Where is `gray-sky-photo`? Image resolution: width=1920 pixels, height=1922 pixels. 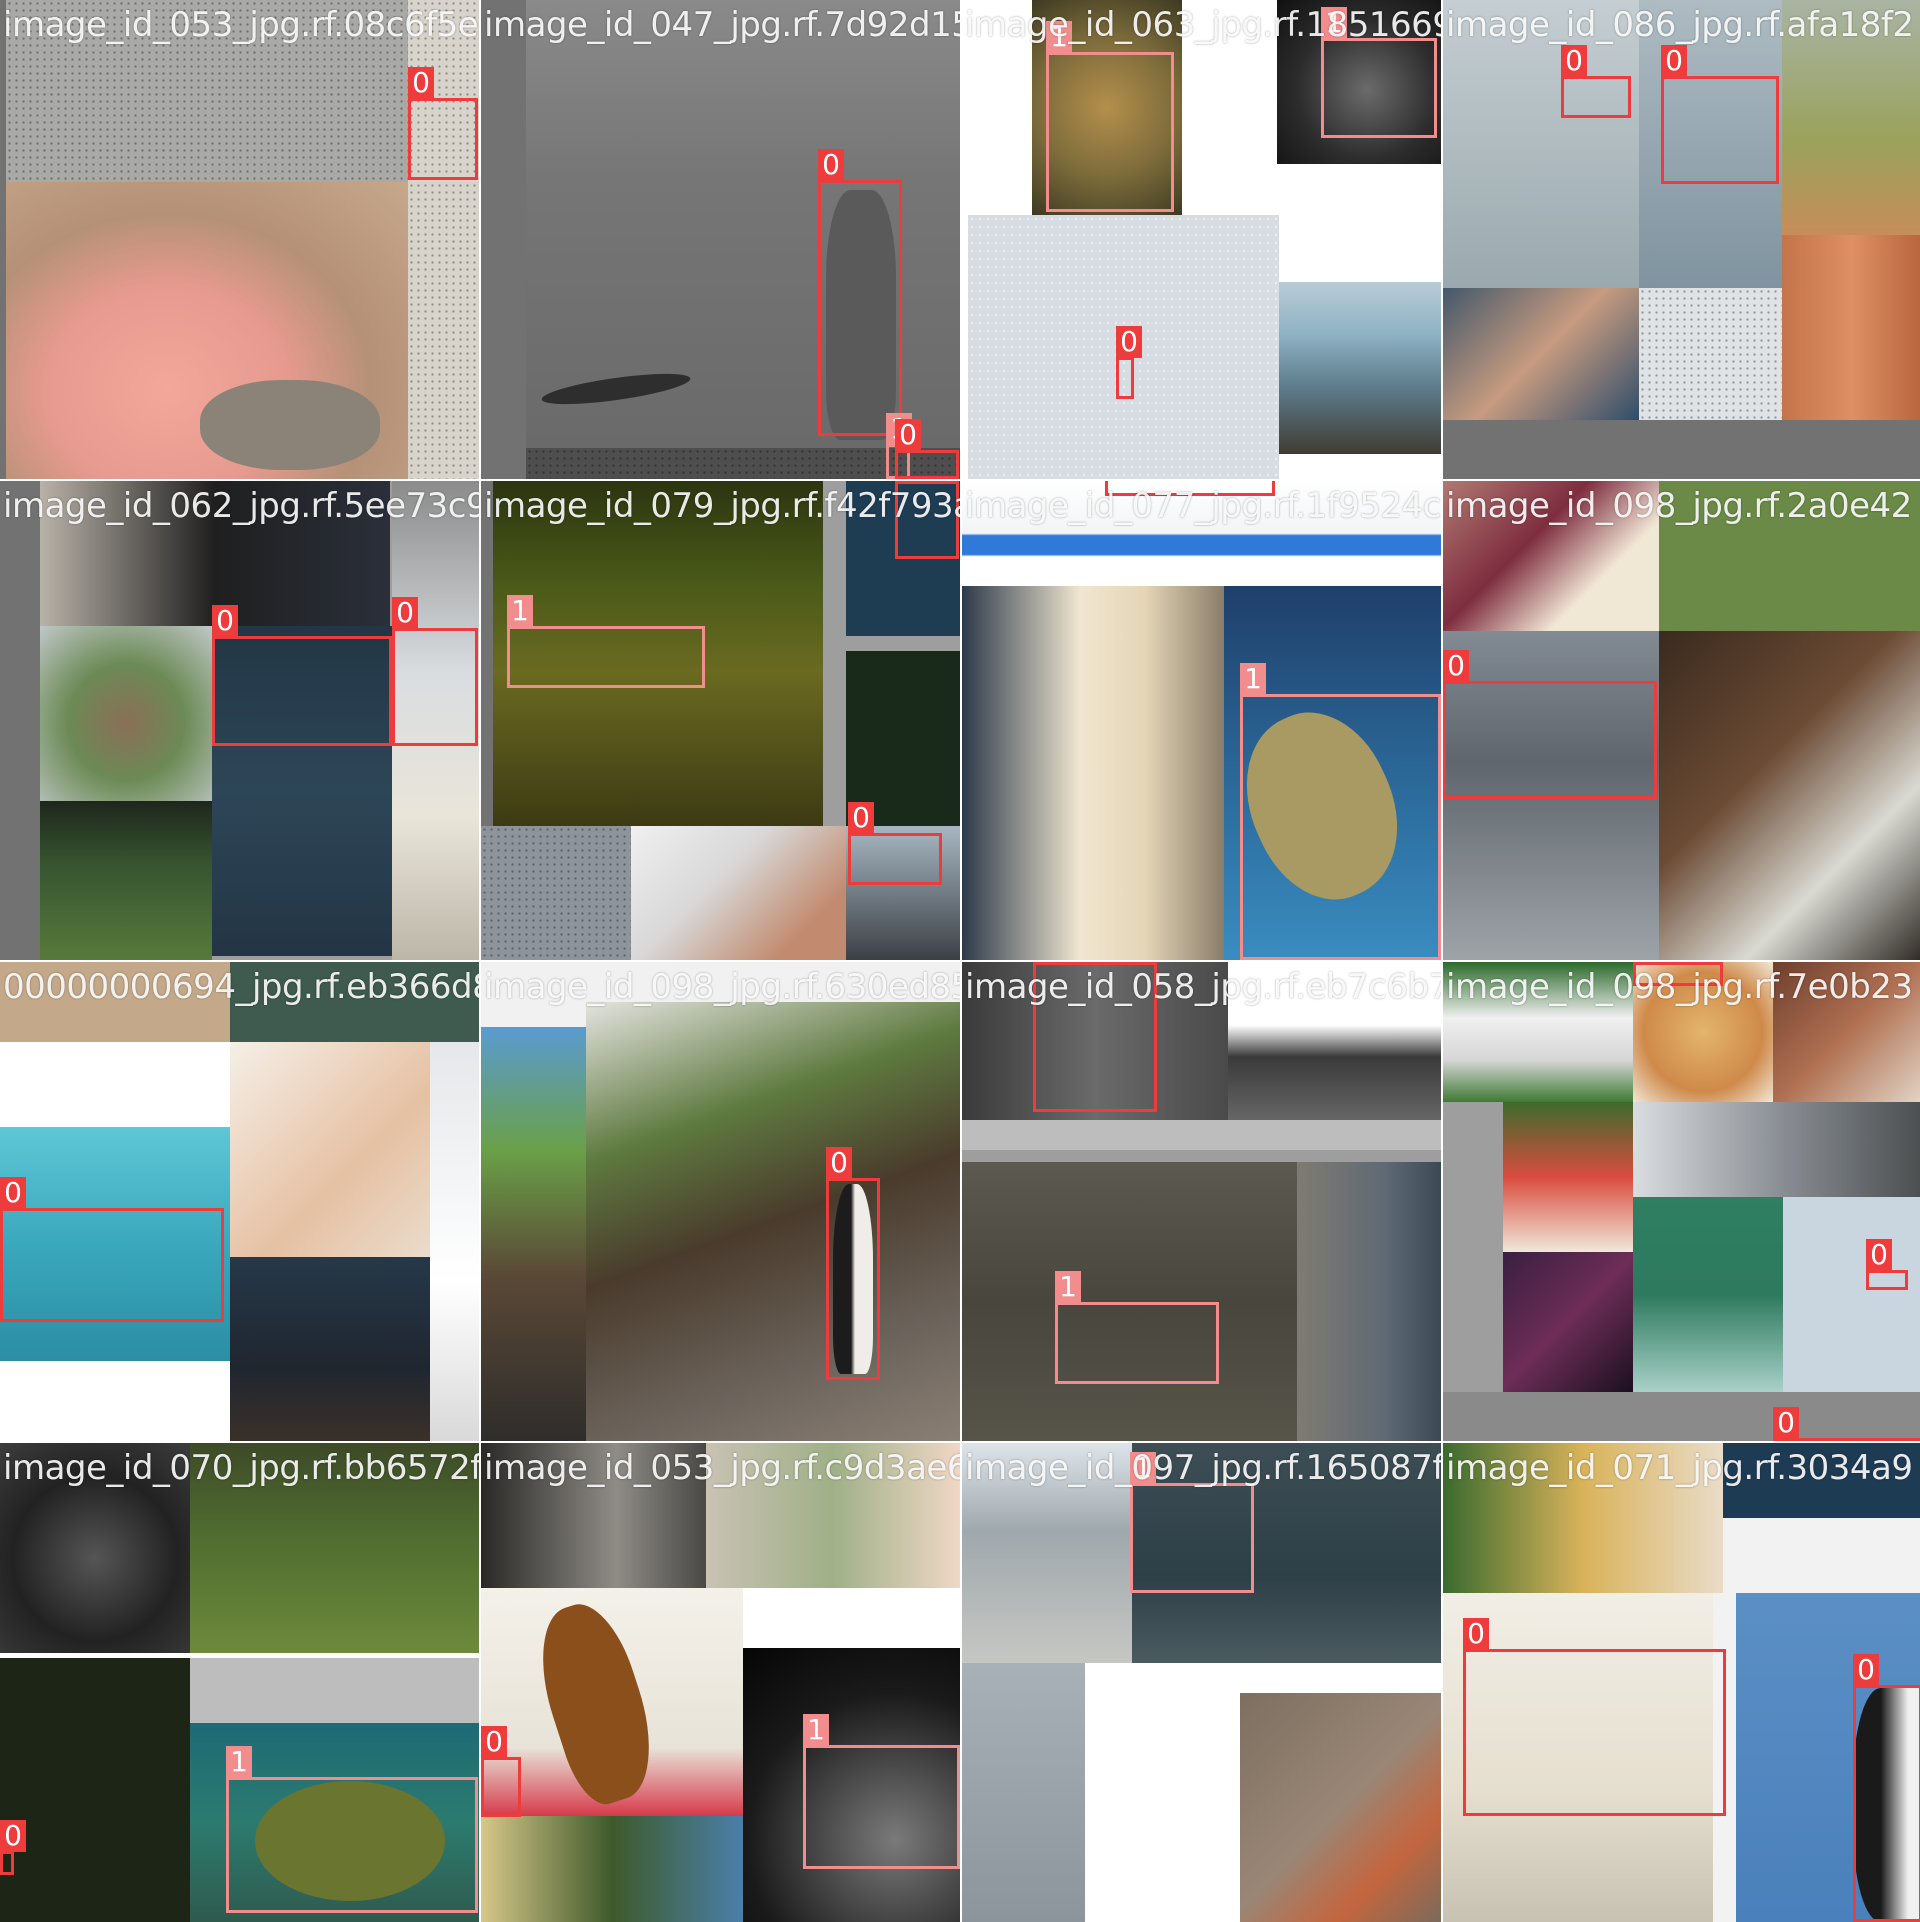 gray-sky-photo is located at coordinates (1023, 1792).